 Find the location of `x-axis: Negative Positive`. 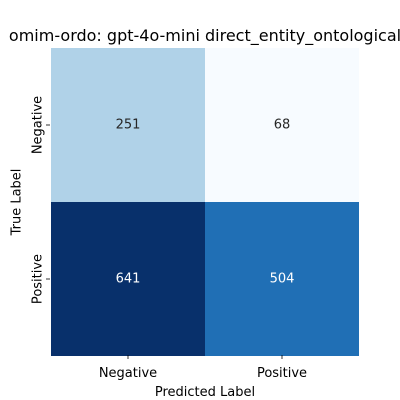

x-axis: Negative Positive is located at coordinates (203, 368).